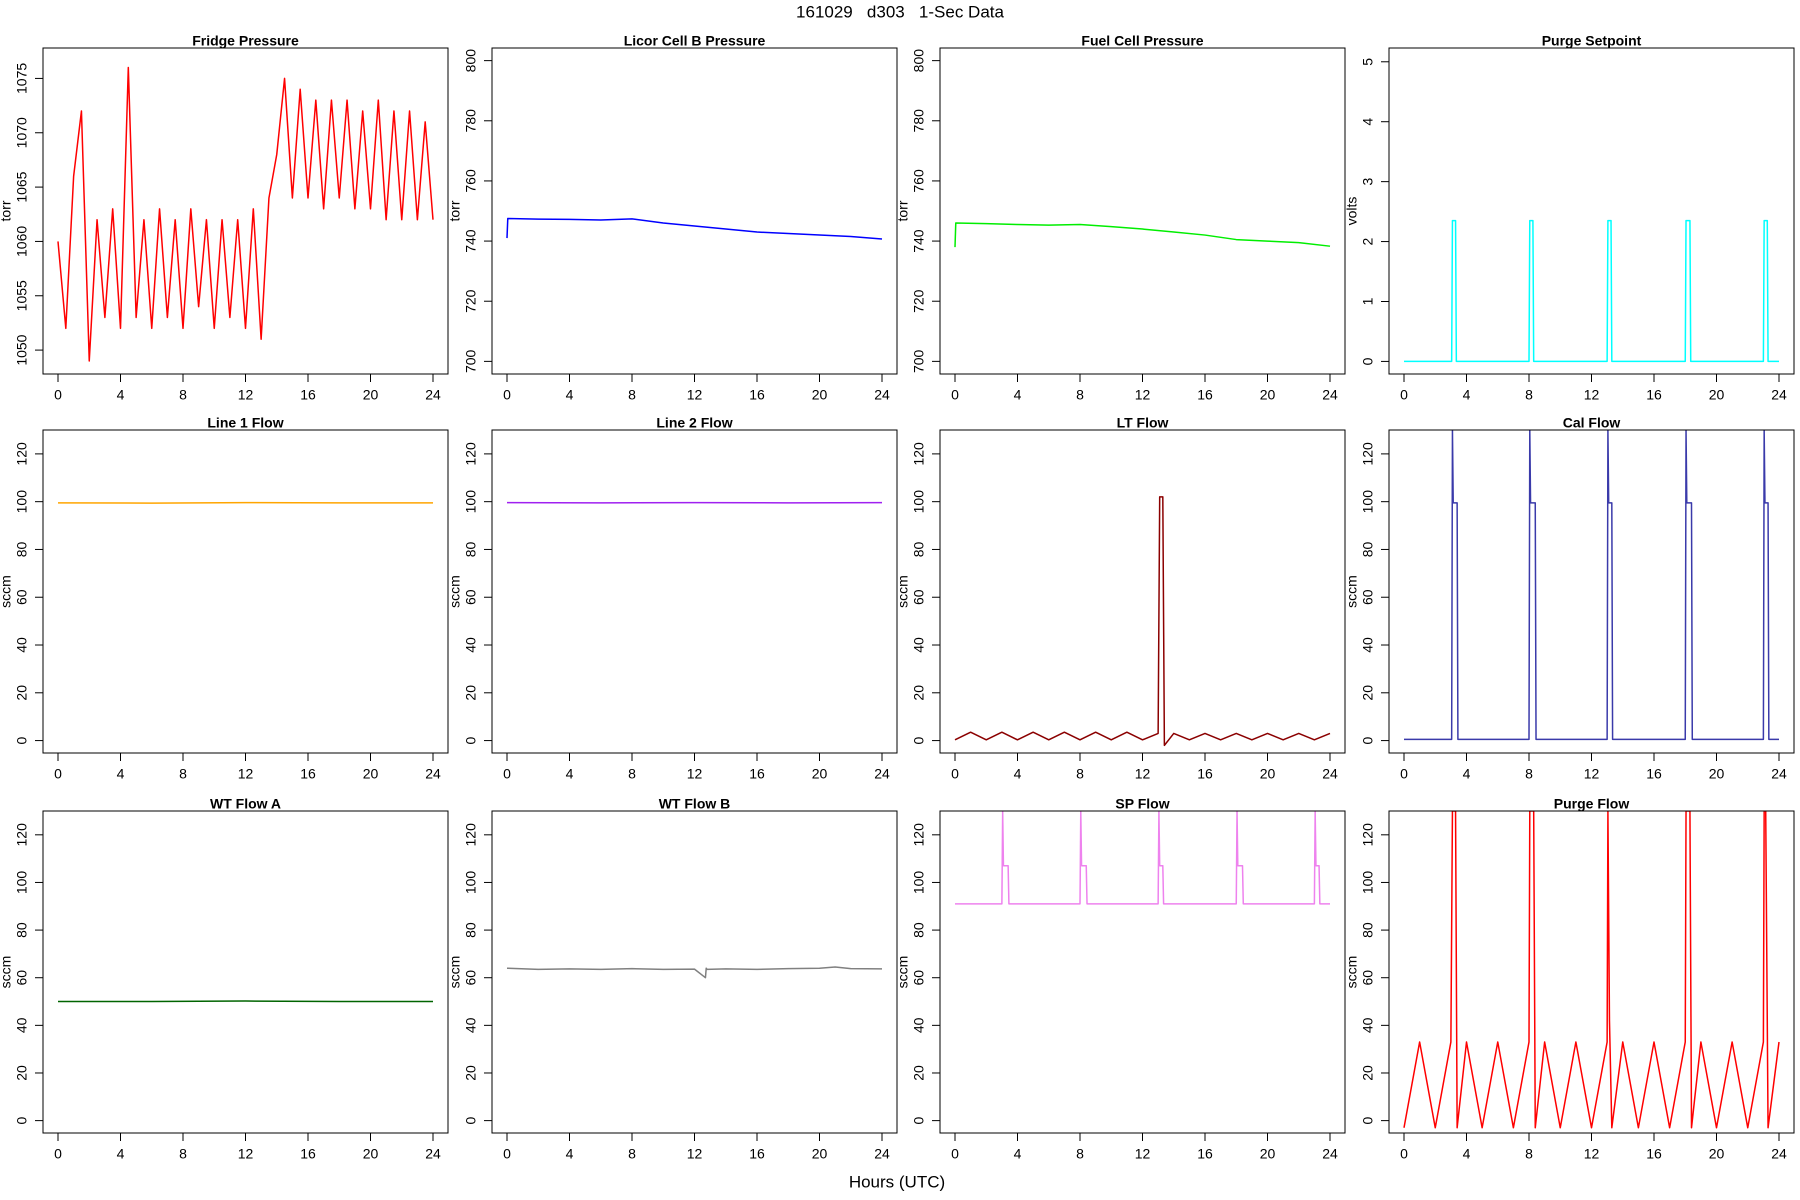  What do you see at coordinates (22, 132) in the screenshot?
I see `y-tick-label: 1070` at bounding box center [22, 132].